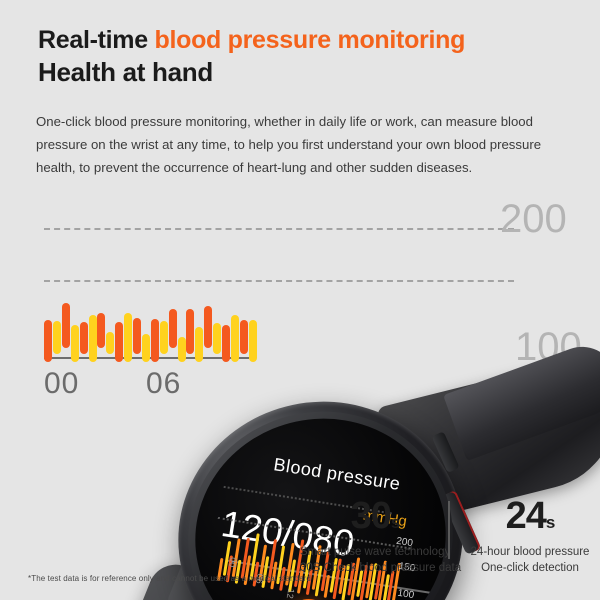  I want to click on watch-screen-title: Blood pressure, so click(337, 474).